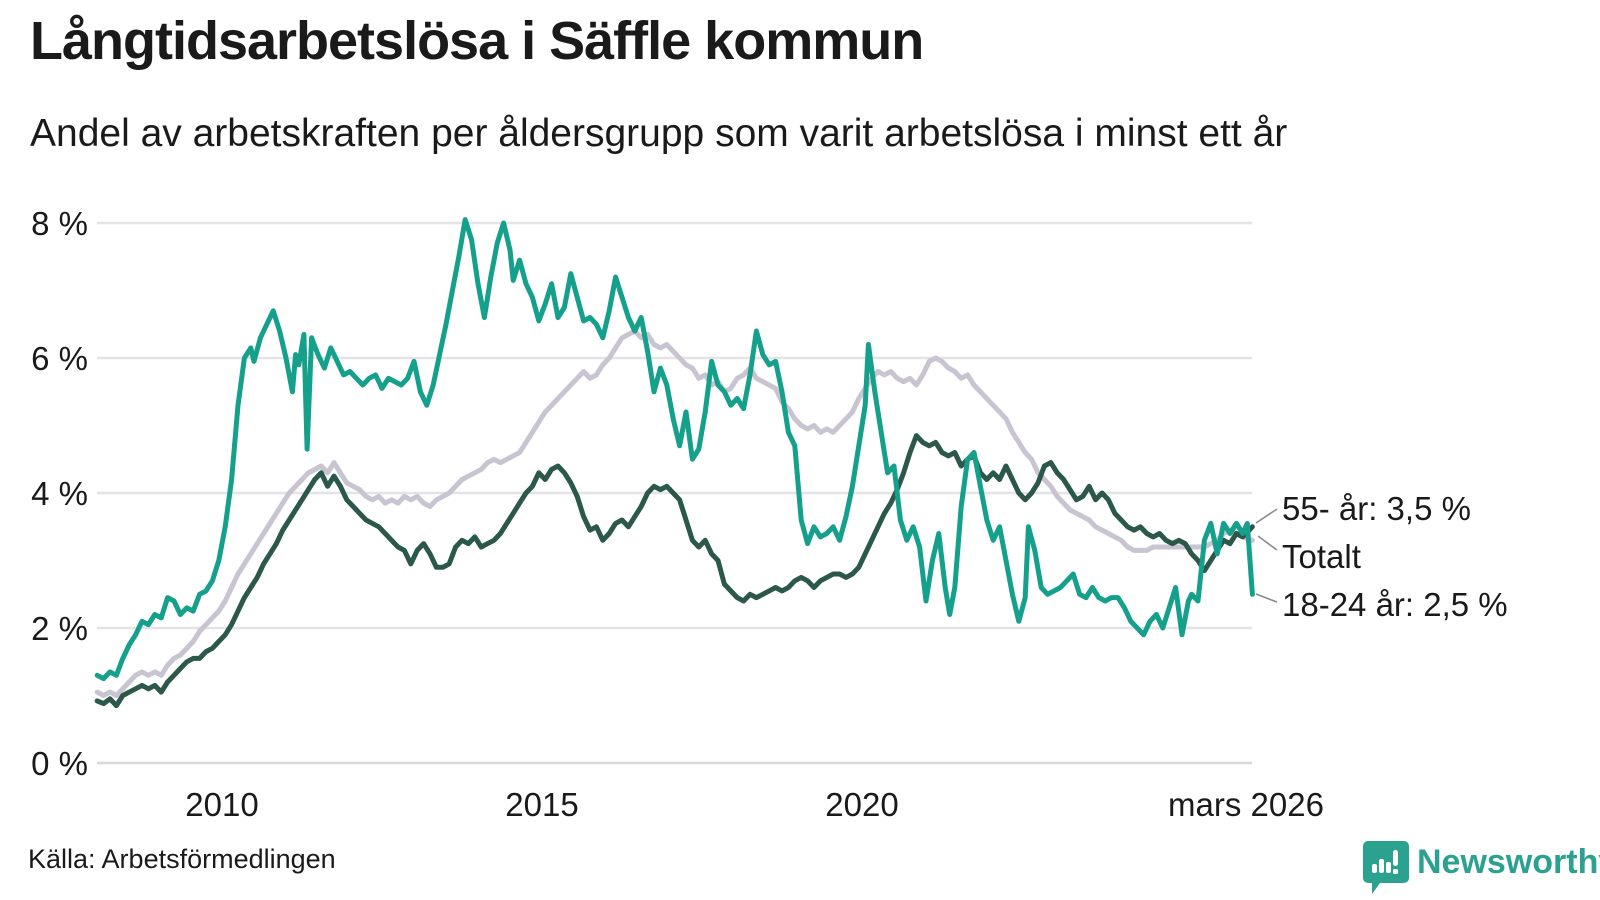 This screenshot has width=1600, height=900. What do you see at coordinates (59, 763) in the screenshot?
I see `y-tick-0: 0 %` at bounding box center [59, 763].